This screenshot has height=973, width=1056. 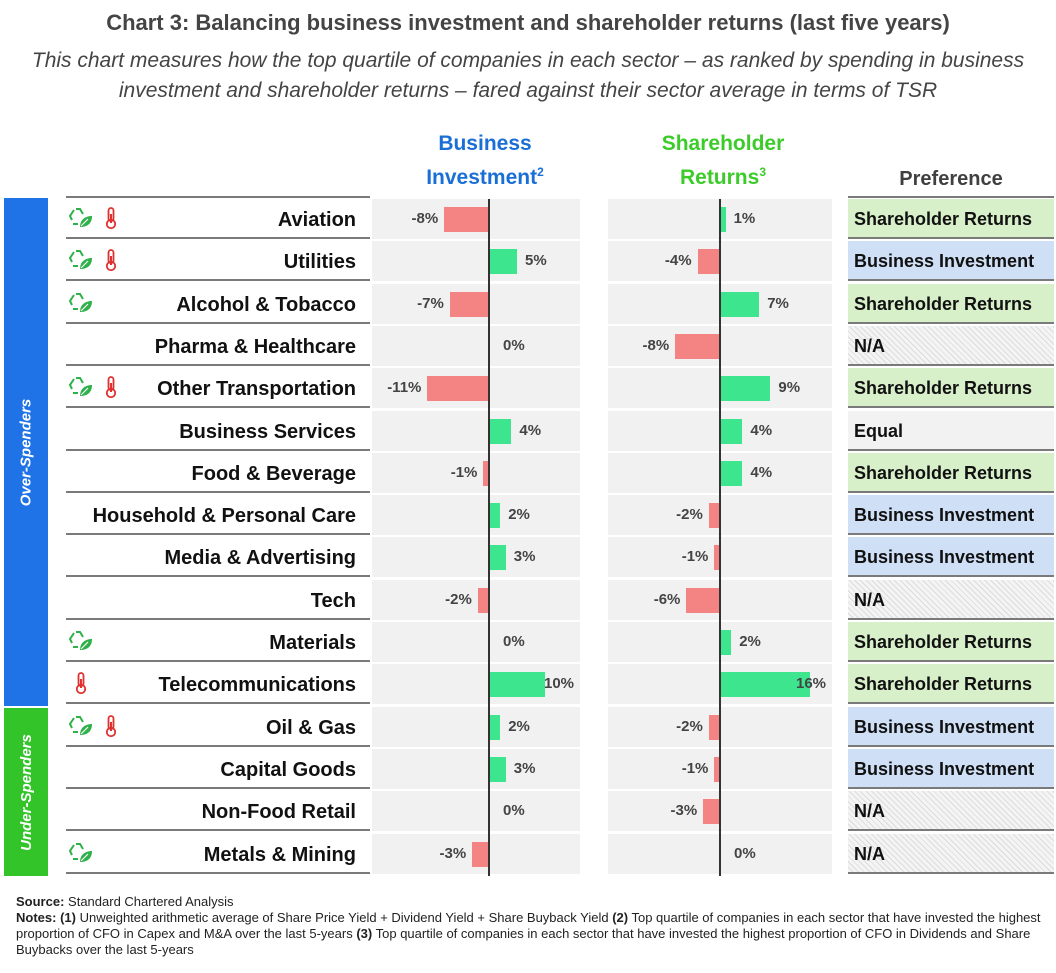 What do you see at coordinates (519, 514) in the screenshot?
I see `investment-value-label: 2%` at bounding box center [519, 514].